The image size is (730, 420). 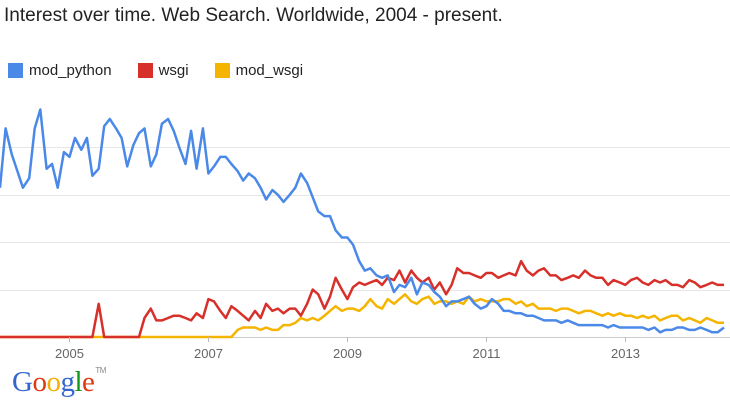 I want to click on legend-label-mod-wsgi: mod_wsgi, so click(x=269, y=70).